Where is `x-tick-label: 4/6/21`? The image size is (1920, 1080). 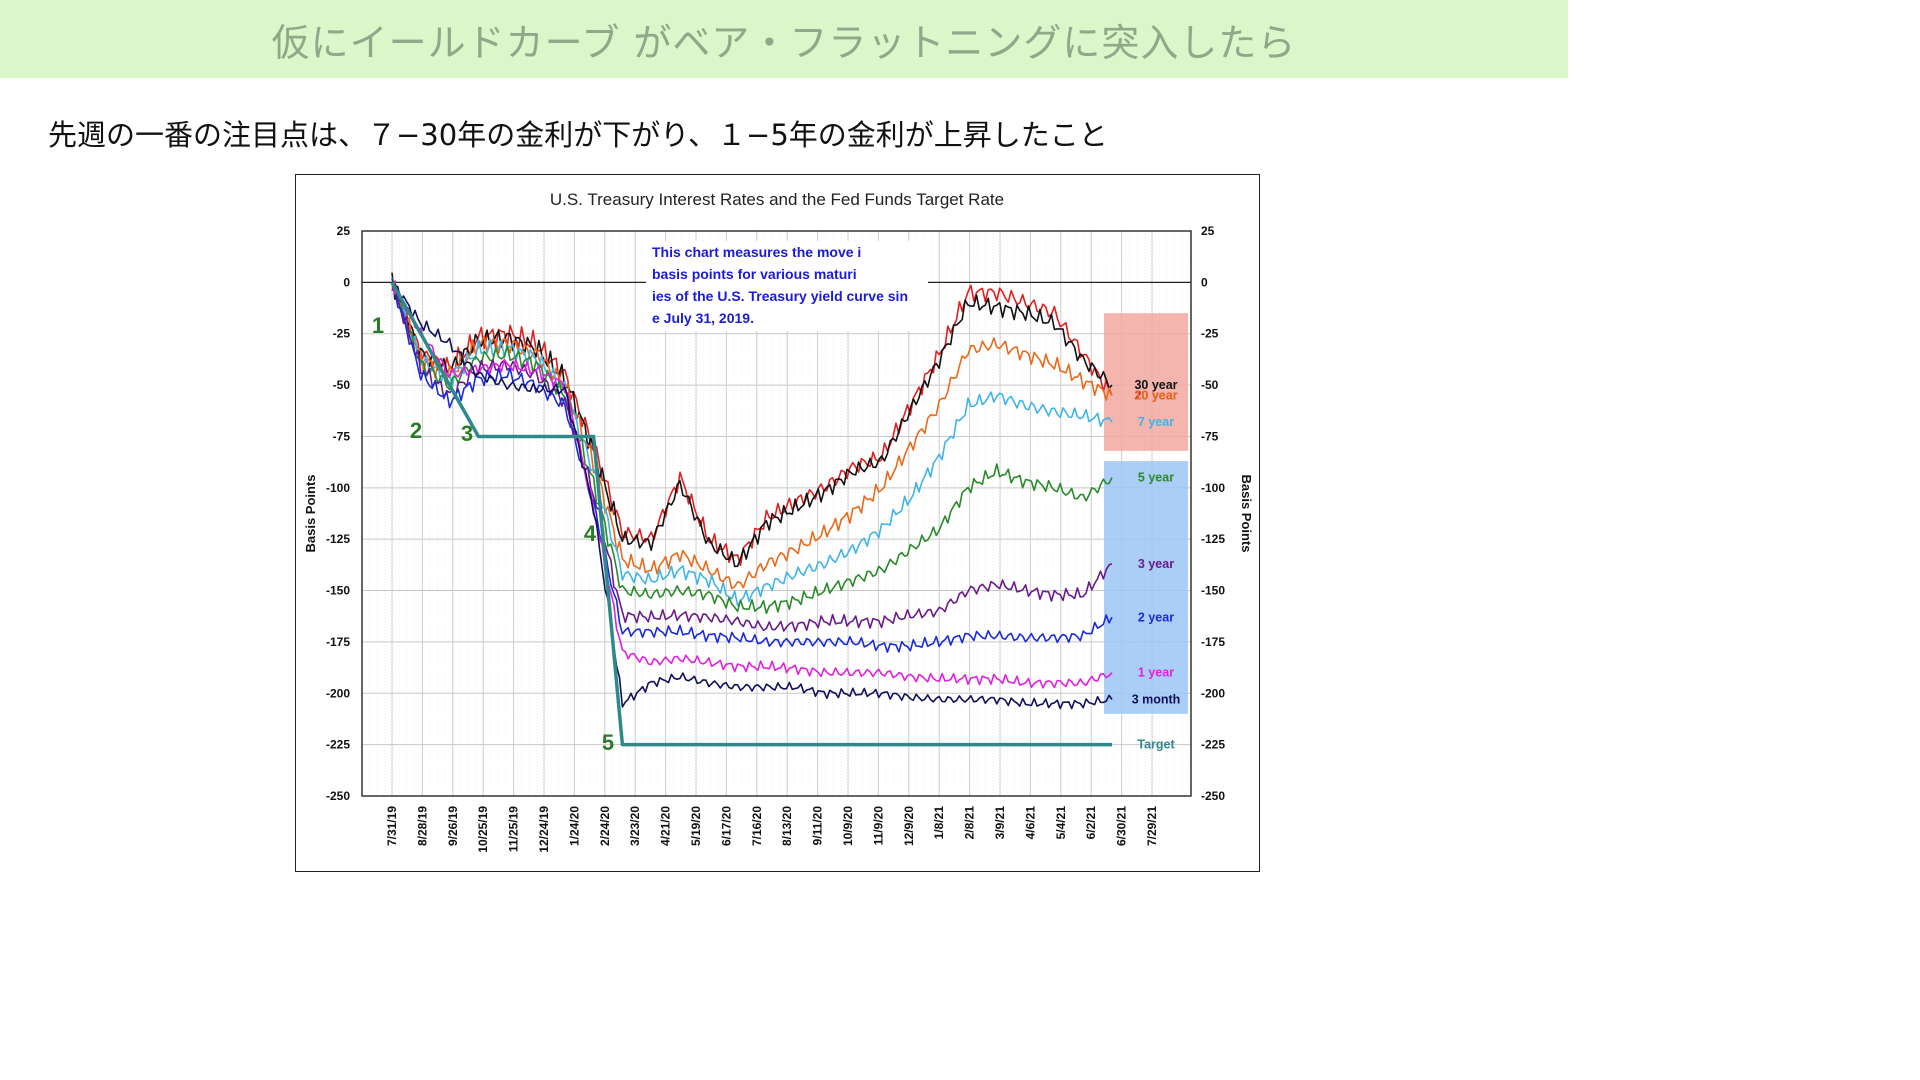
x-tick-label: 4/6/21 is located at coordinates (1030, 823).